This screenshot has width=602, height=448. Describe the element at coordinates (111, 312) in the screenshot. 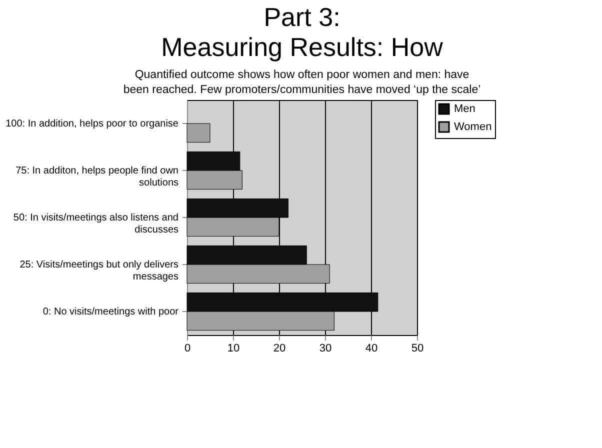

I see `y-tick-label: 0: No visits/meetings with poor` at that location.